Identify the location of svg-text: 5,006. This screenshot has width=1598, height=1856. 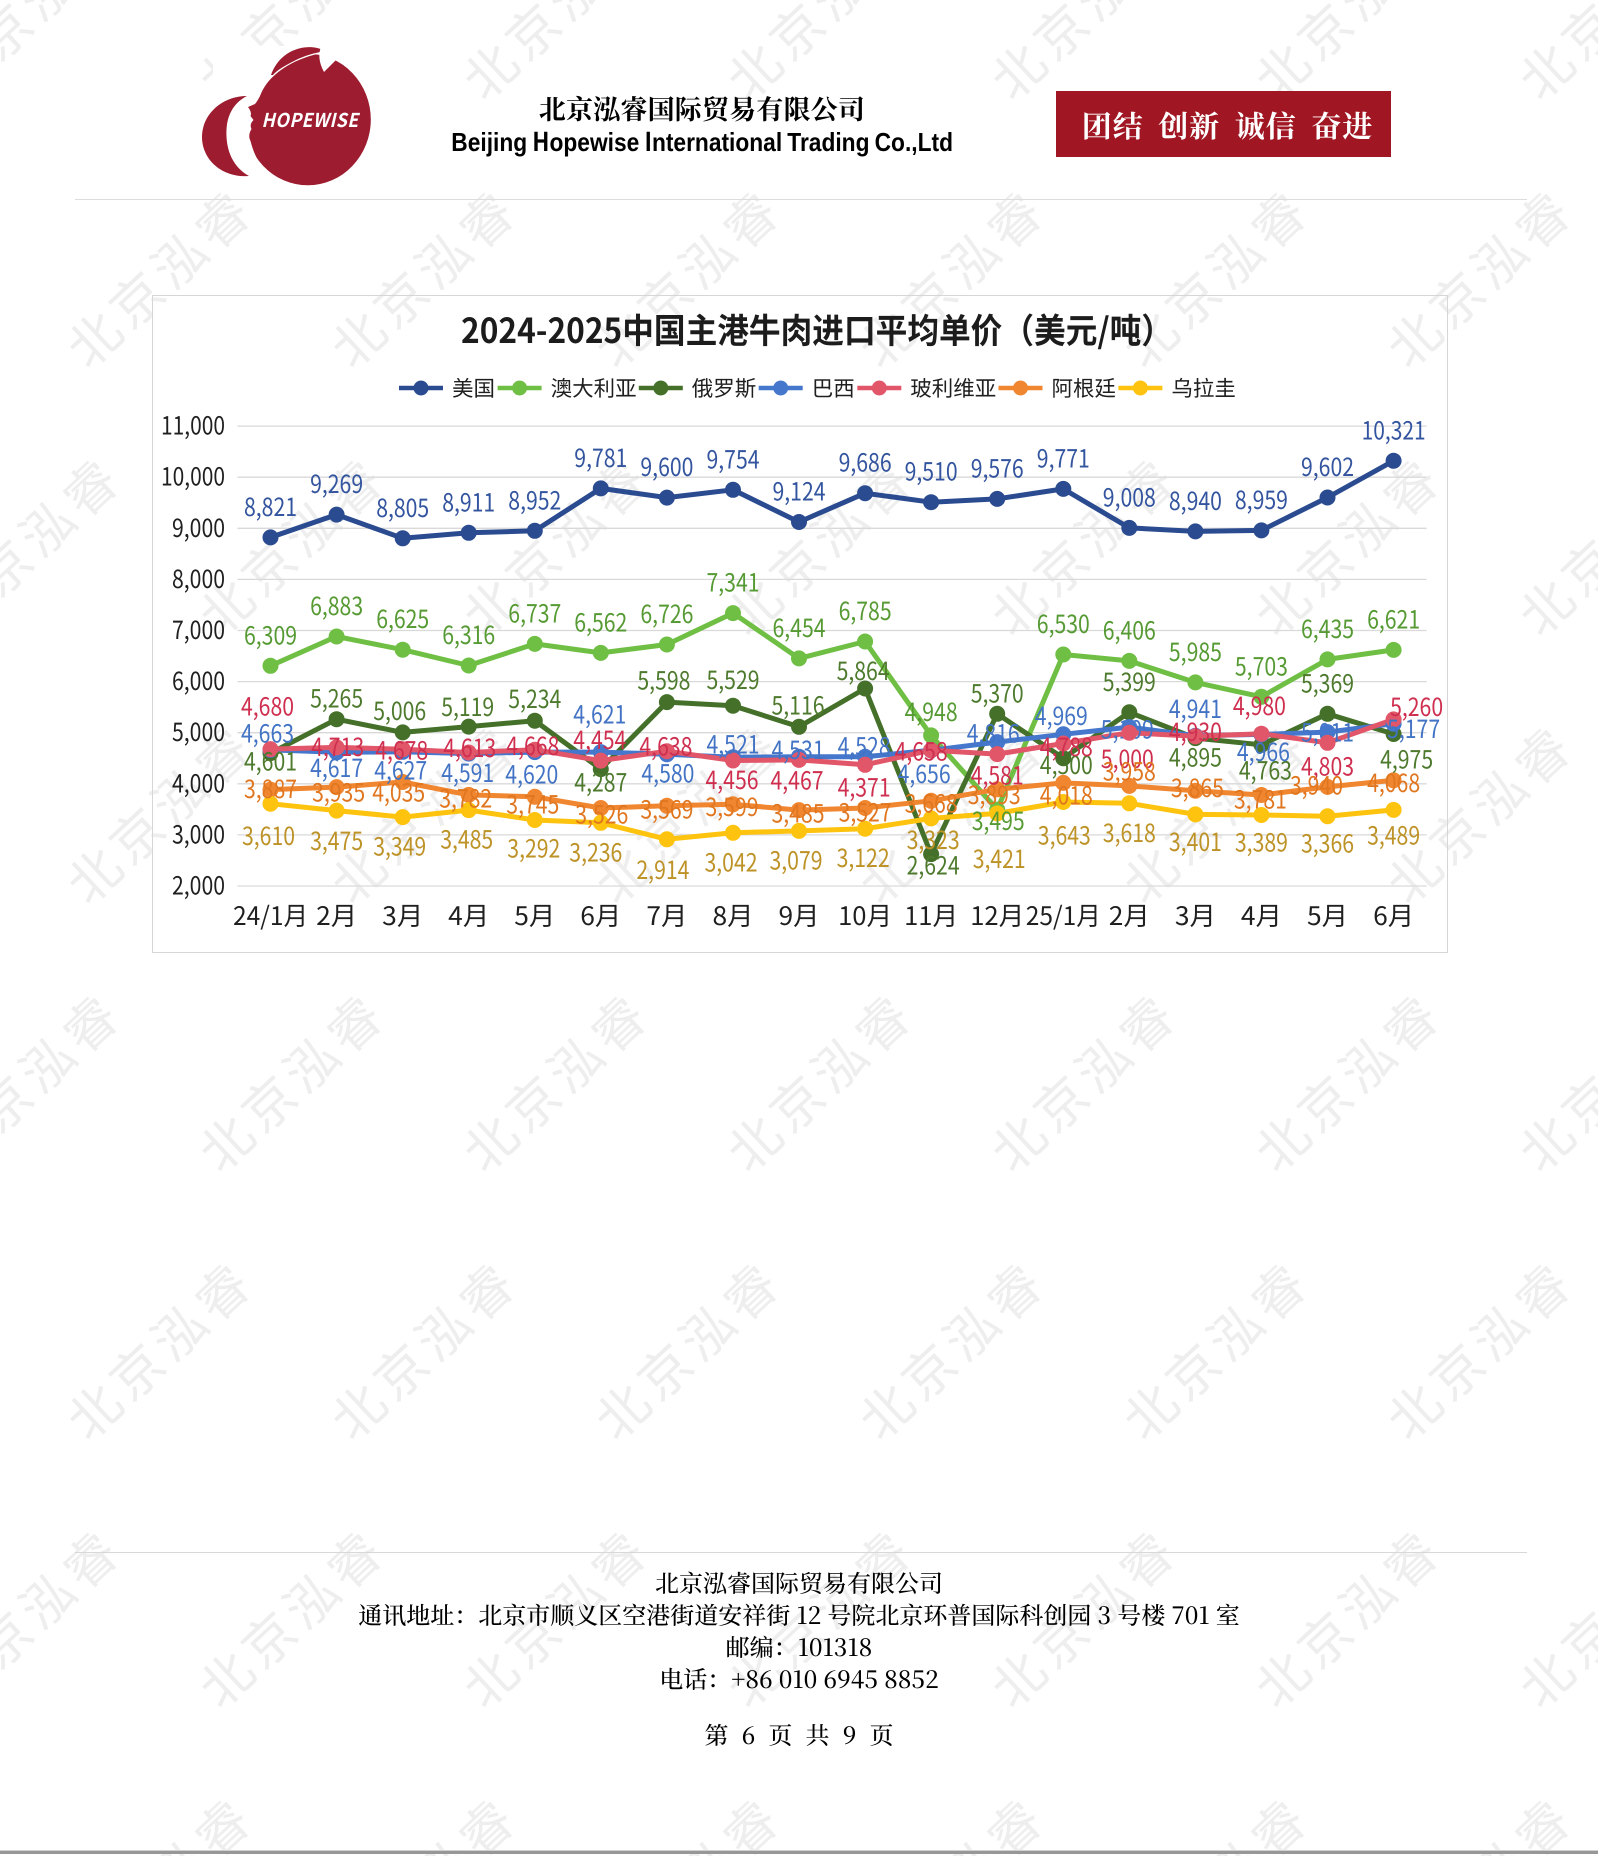
(399, 710).